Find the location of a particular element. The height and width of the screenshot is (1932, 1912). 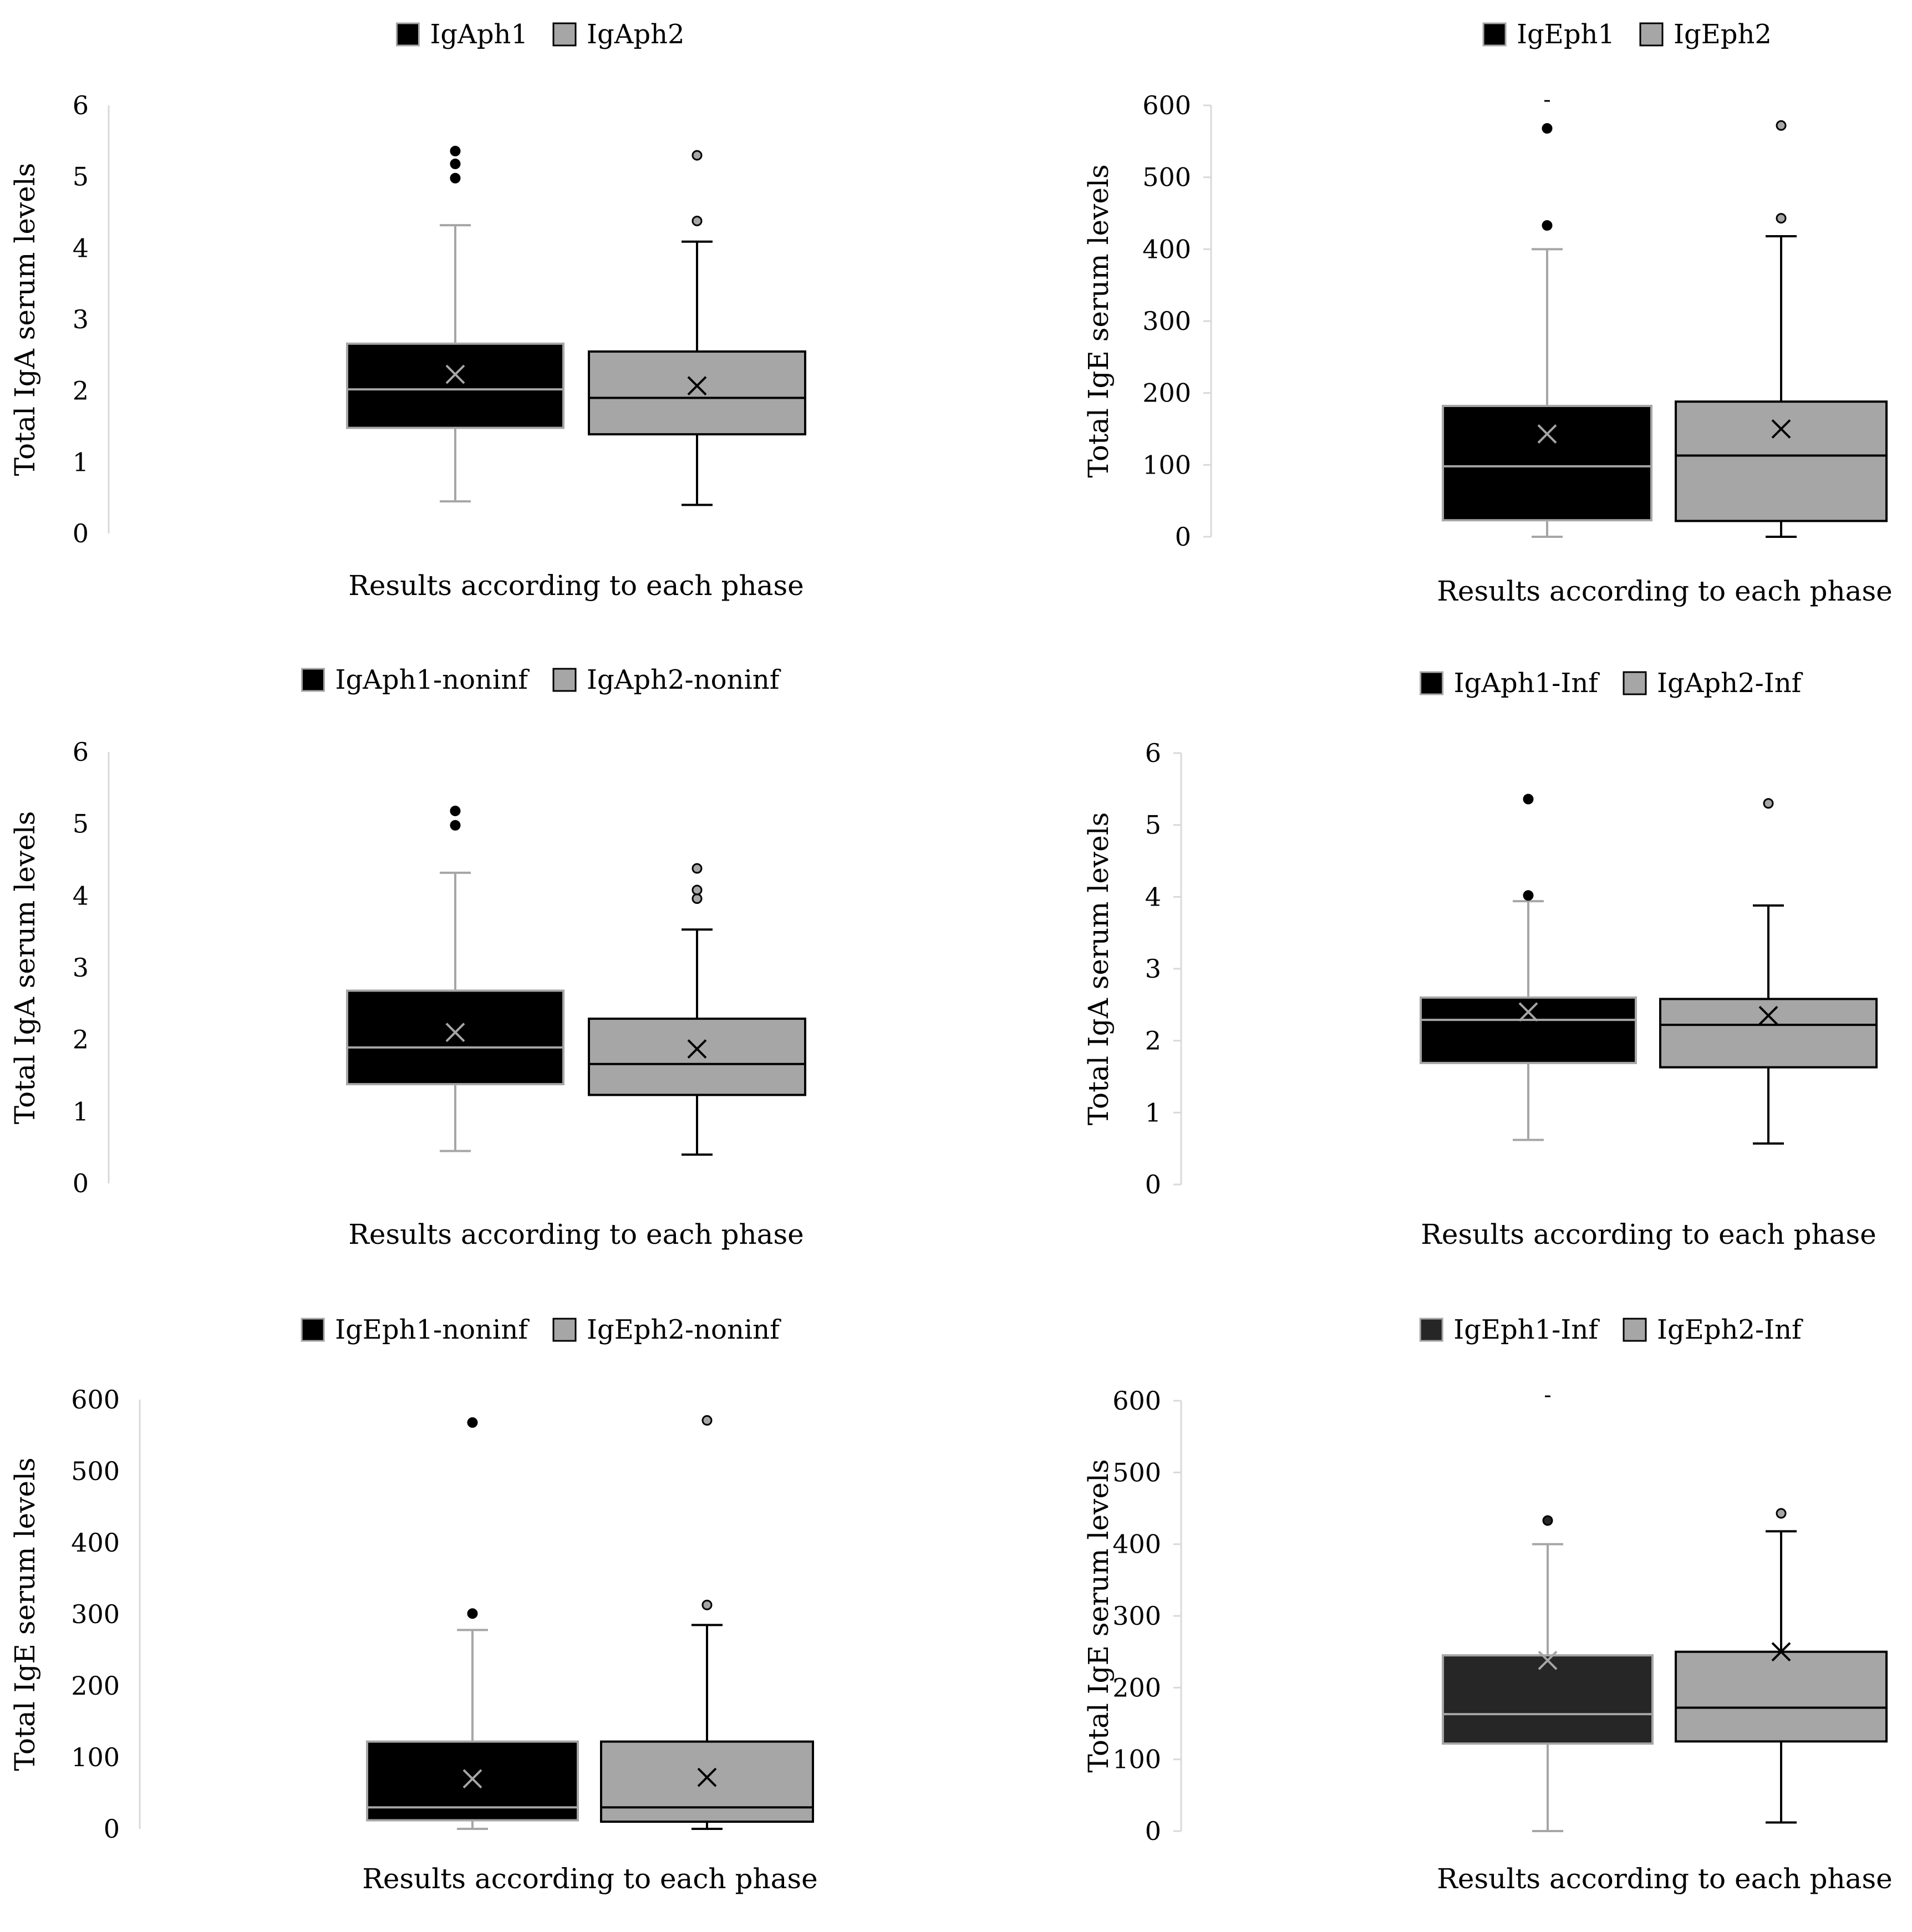

legend-label: IgEph1-Inf is located at coordinates (1526, 1330).